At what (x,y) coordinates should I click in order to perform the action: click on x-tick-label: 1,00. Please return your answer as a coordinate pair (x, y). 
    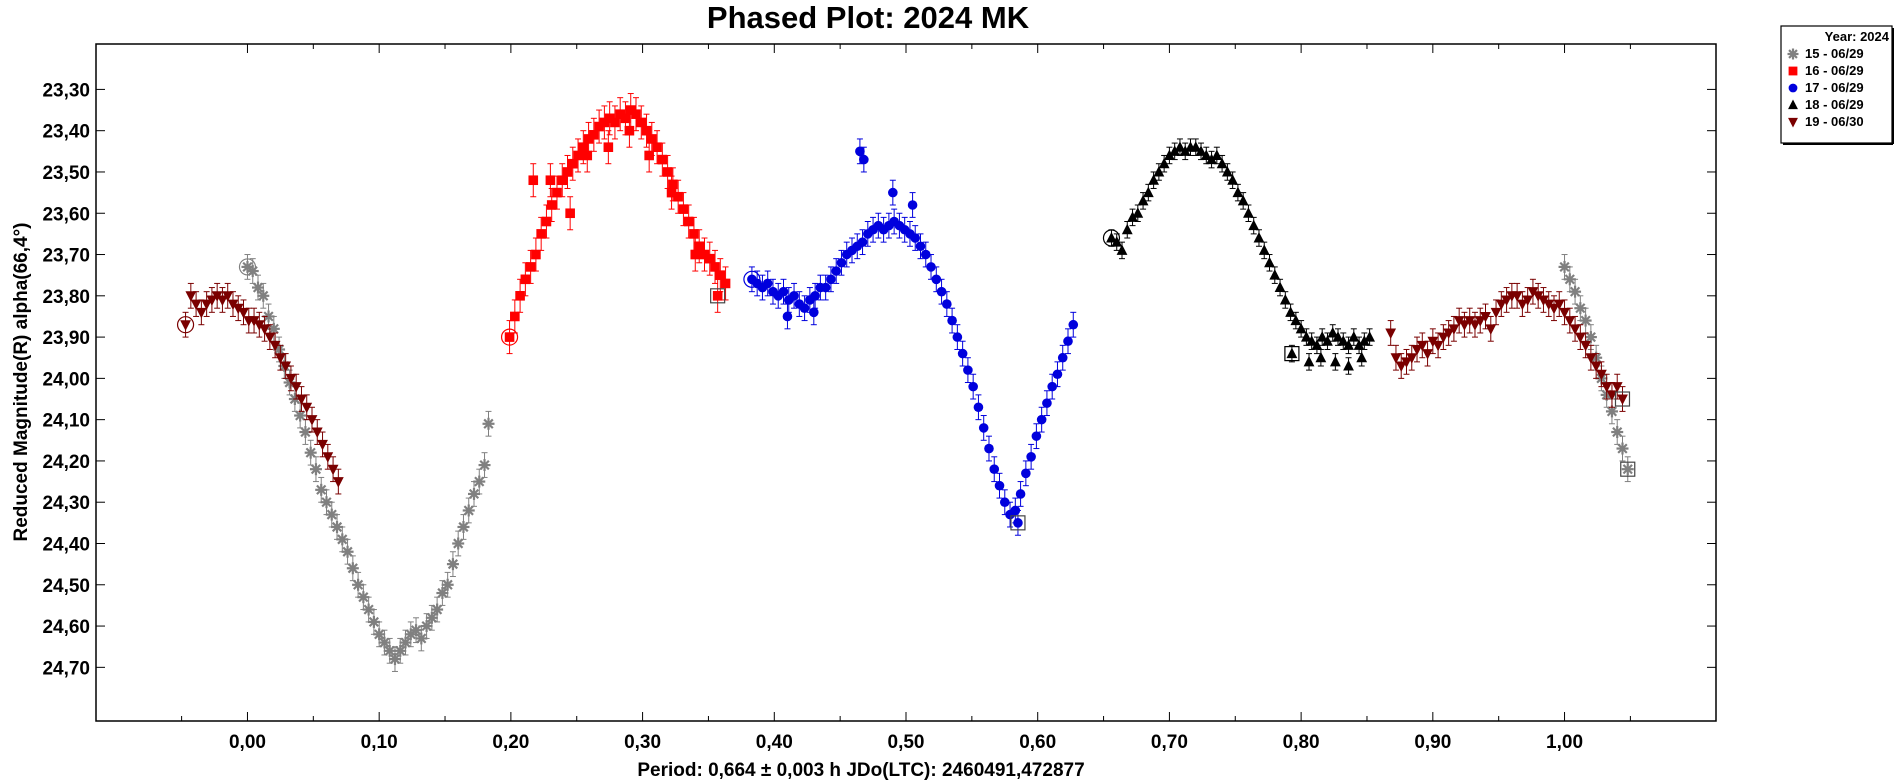
    Looking at the image, I should click on (1564, 742).